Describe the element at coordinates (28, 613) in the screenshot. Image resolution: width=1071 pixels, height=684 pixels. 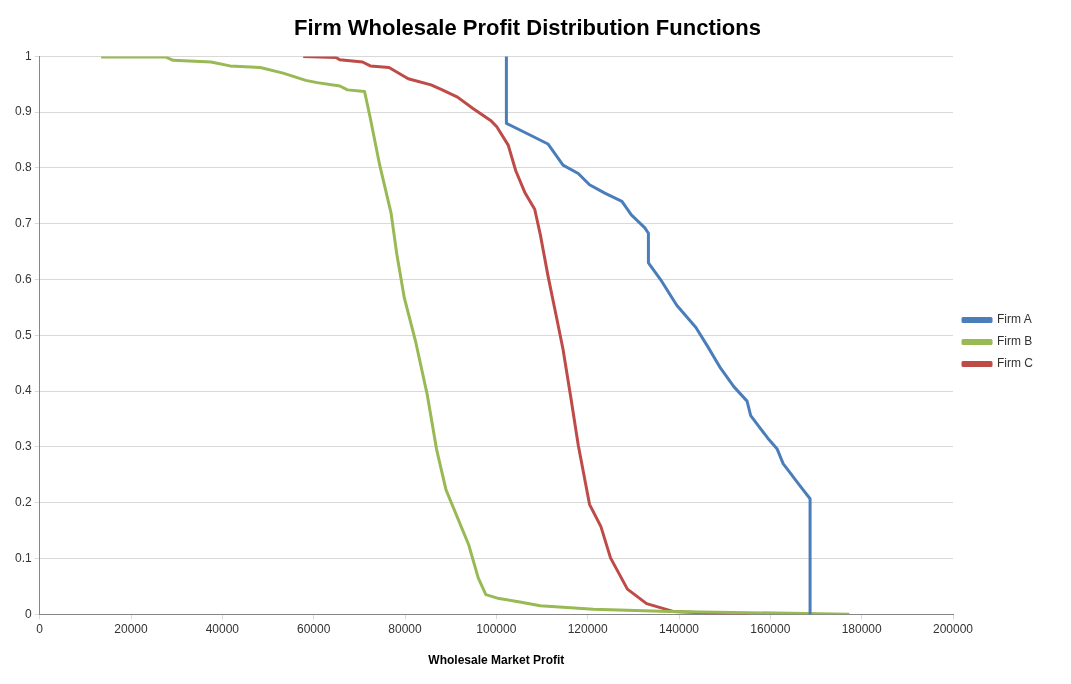
I see `y-tick-label: 0` at that location.